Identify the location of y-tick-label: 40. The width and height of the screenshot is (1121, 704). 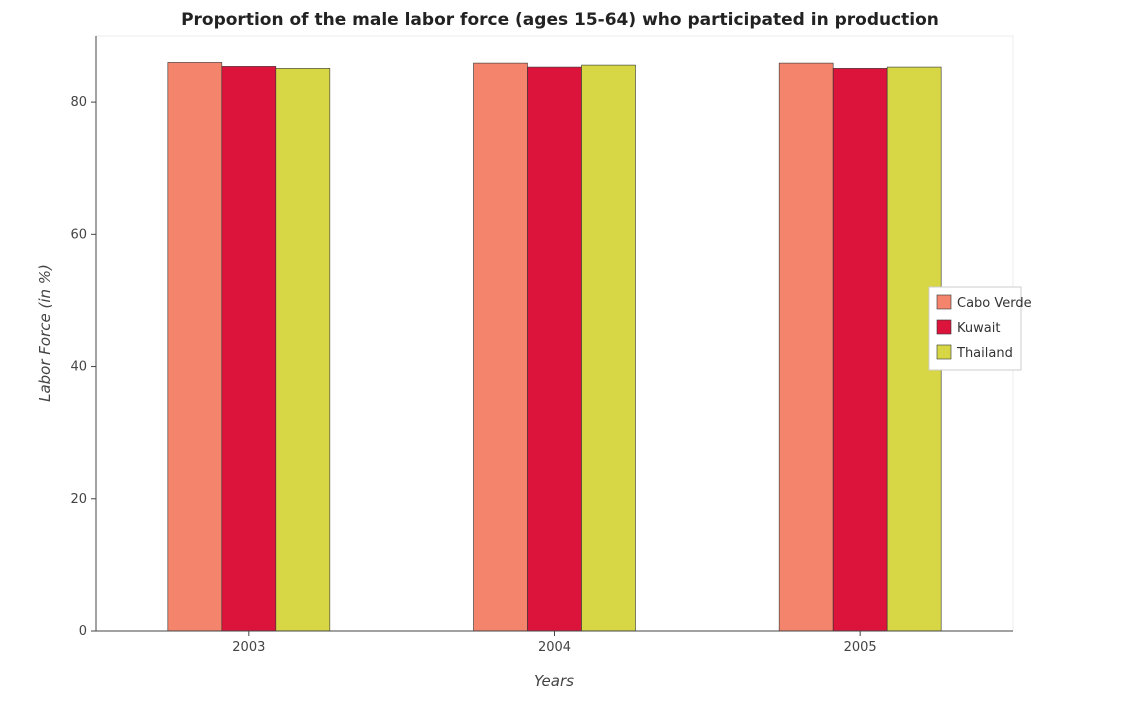
(78, 367).